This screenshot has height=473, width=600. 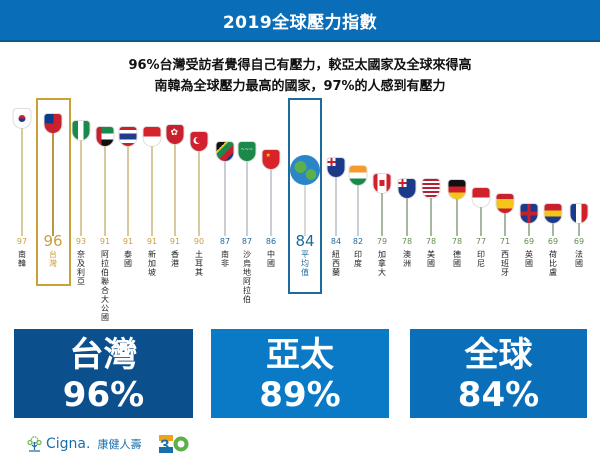 I want to click on chart-item: 78 德國, so click(x=457, y=160).